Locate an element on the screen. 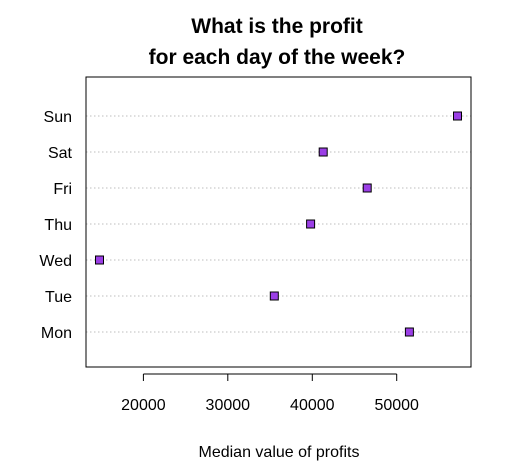 The width and height of the screenshot is (514, 472). y-tick-labels: Mon Tue Wed Thu Fri Sat Sun is located at coordinates (55, 225).